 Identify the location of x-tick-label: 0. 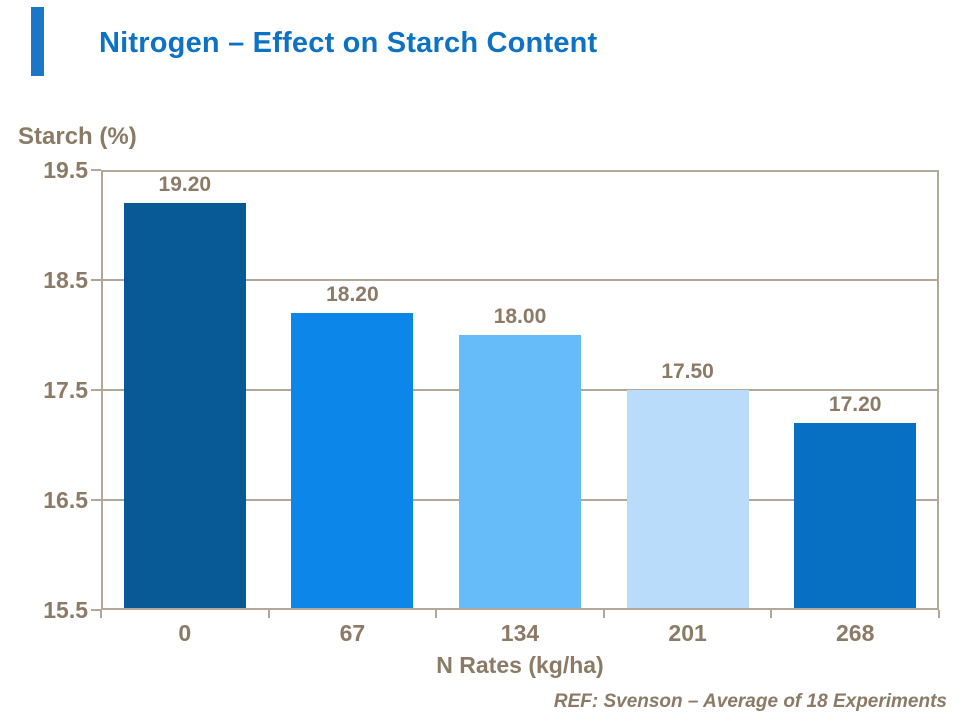
(185, 633).